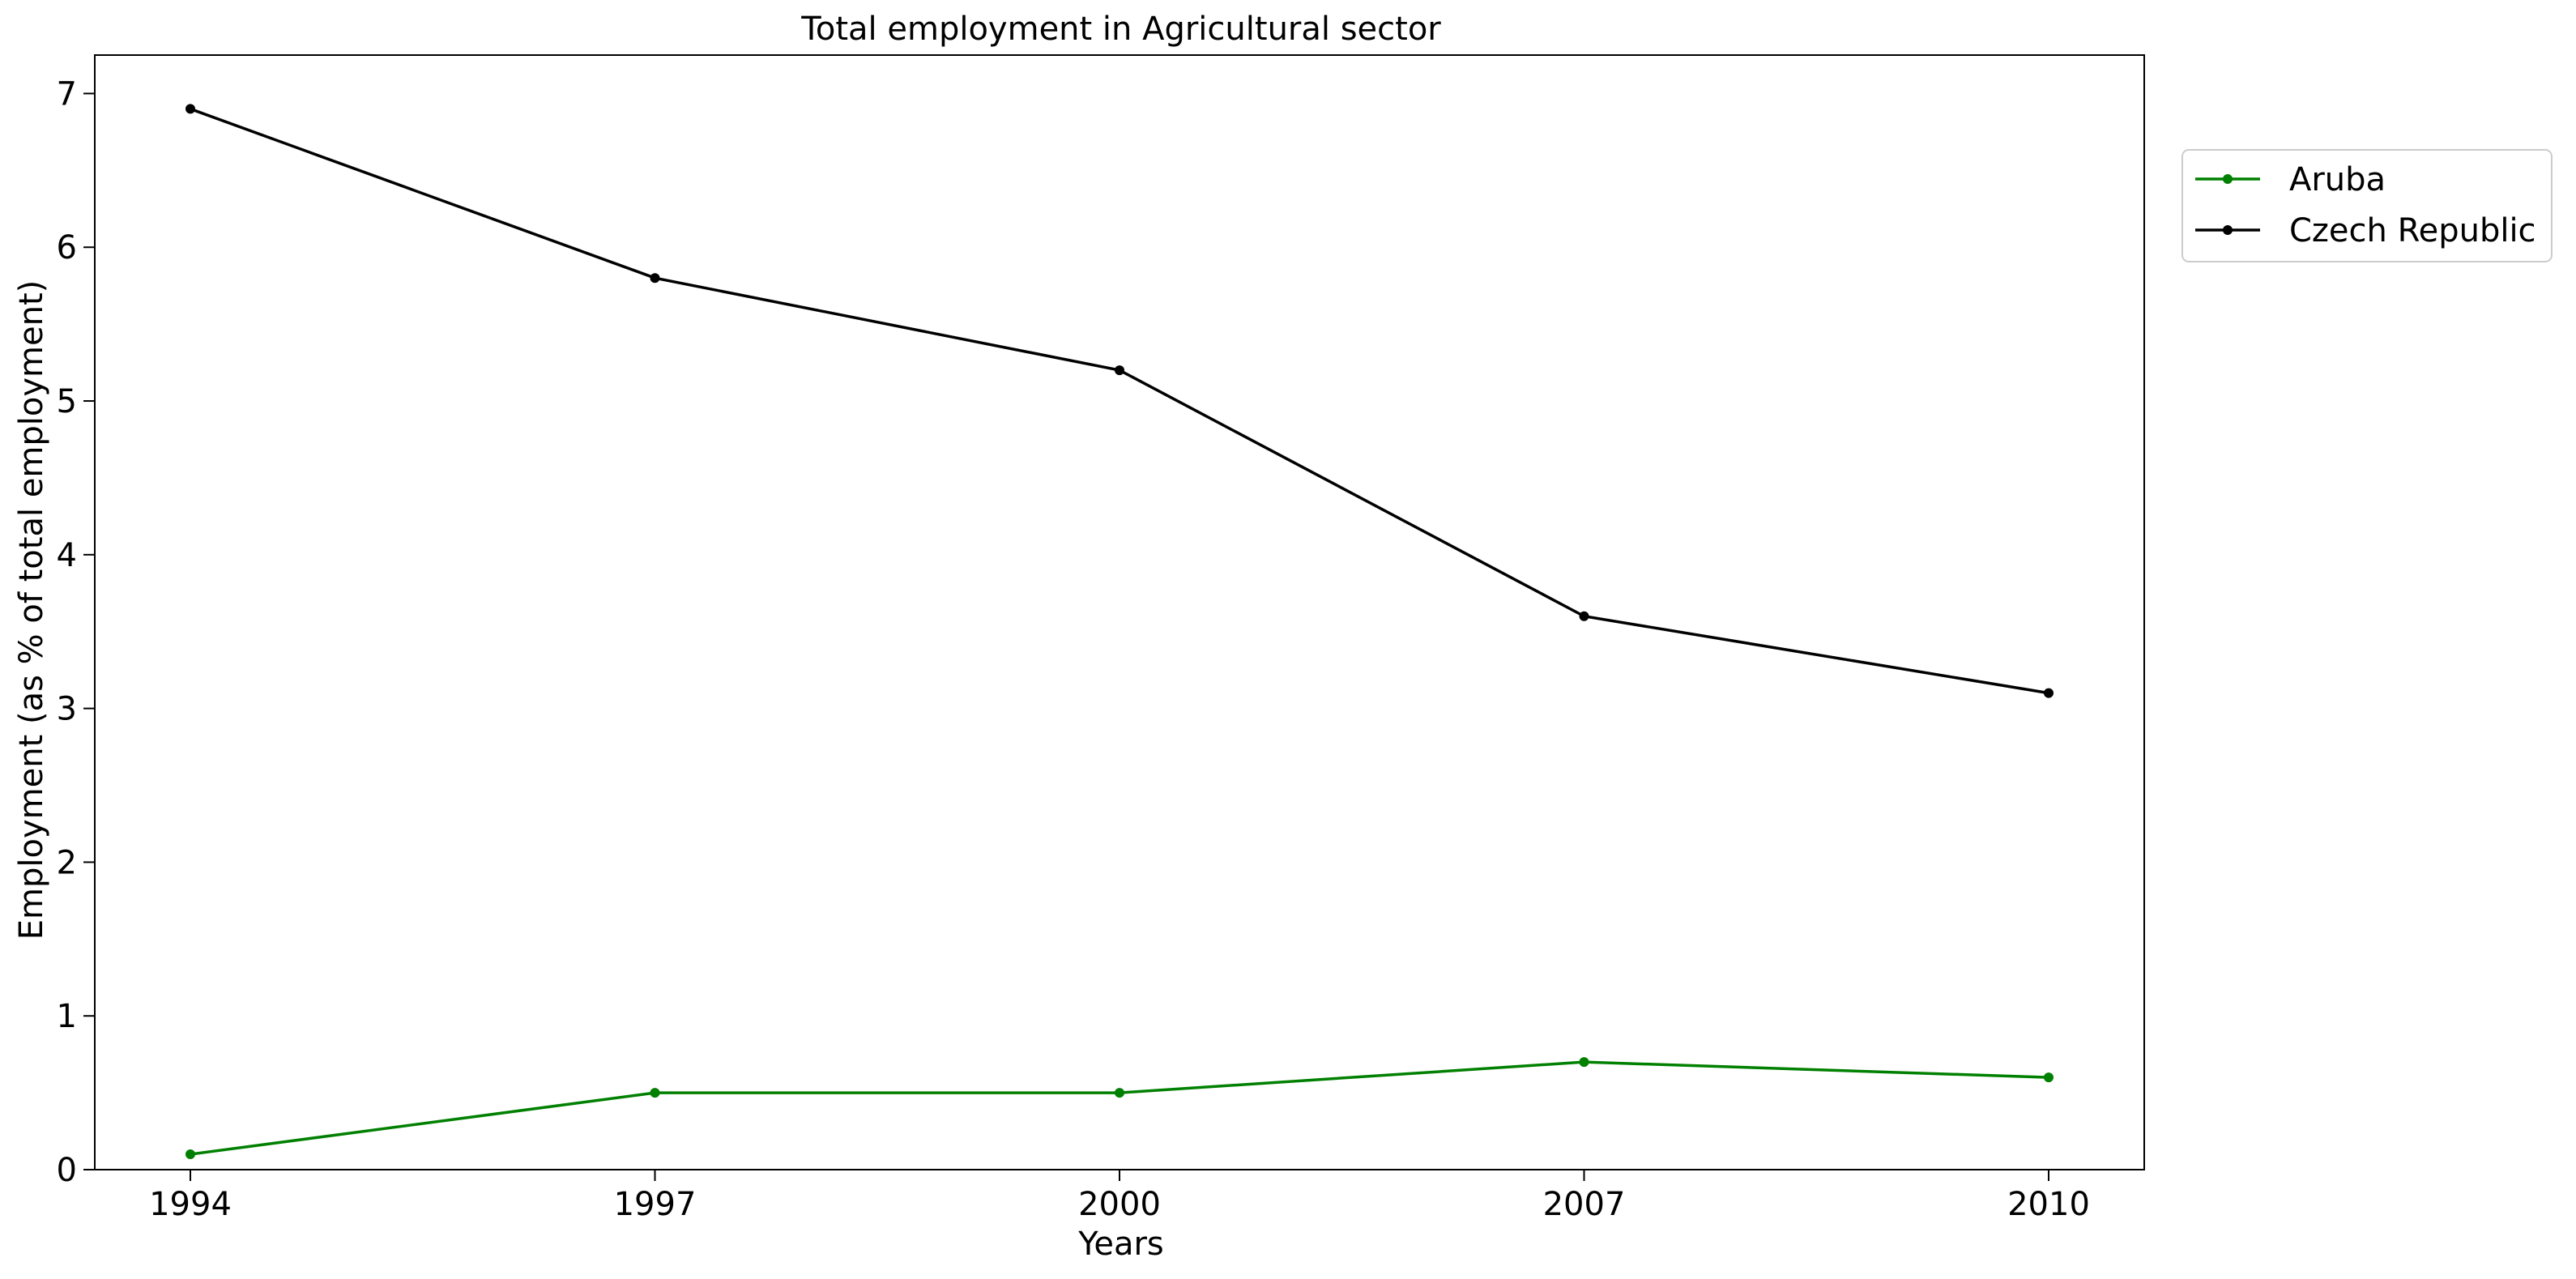 The width and height of the screenshot is (2576, 1279). I want to click on y-axis: 0 1 2 3 4 5 6 7, so click(76, 632).